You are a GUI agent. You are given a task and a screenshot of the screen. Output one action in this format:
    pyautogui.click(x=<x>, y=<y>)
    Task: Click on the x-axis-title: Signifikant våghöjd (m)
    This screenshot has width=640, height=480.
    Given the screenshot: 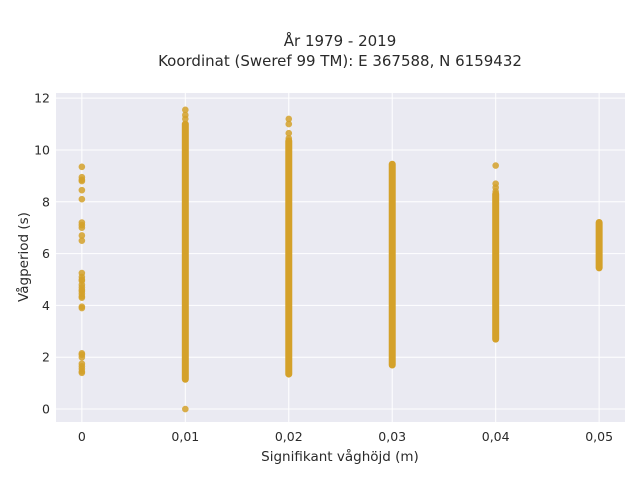 What is the action you would take?
    pyautogui.click(x=340, y=456)
    